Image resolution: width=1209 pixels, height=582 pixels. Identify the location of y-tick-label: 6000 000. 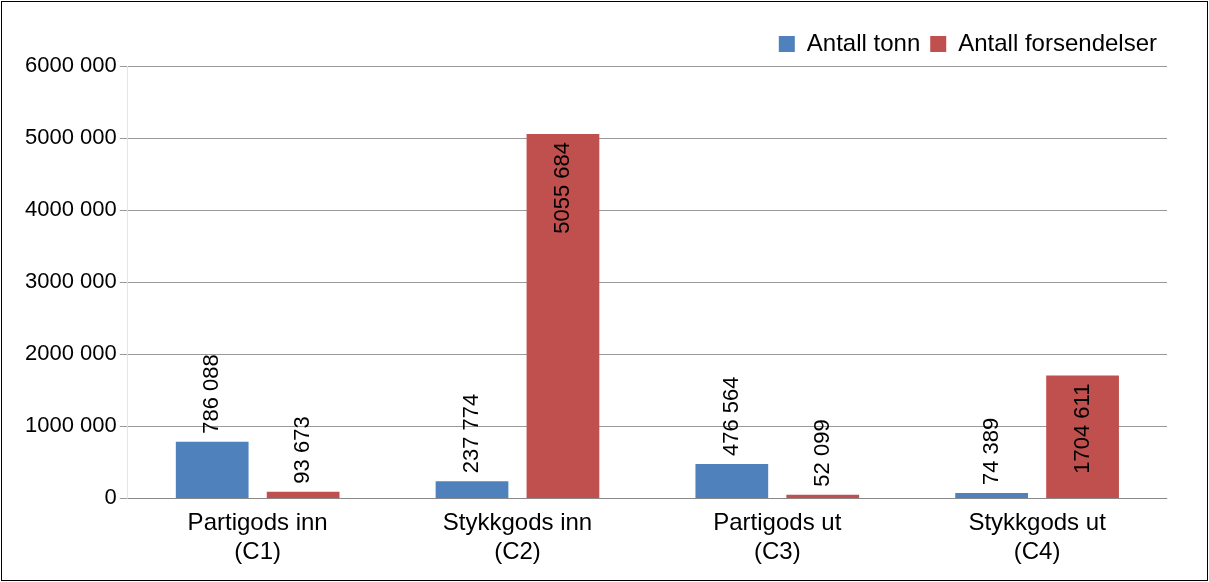
(70, 65).